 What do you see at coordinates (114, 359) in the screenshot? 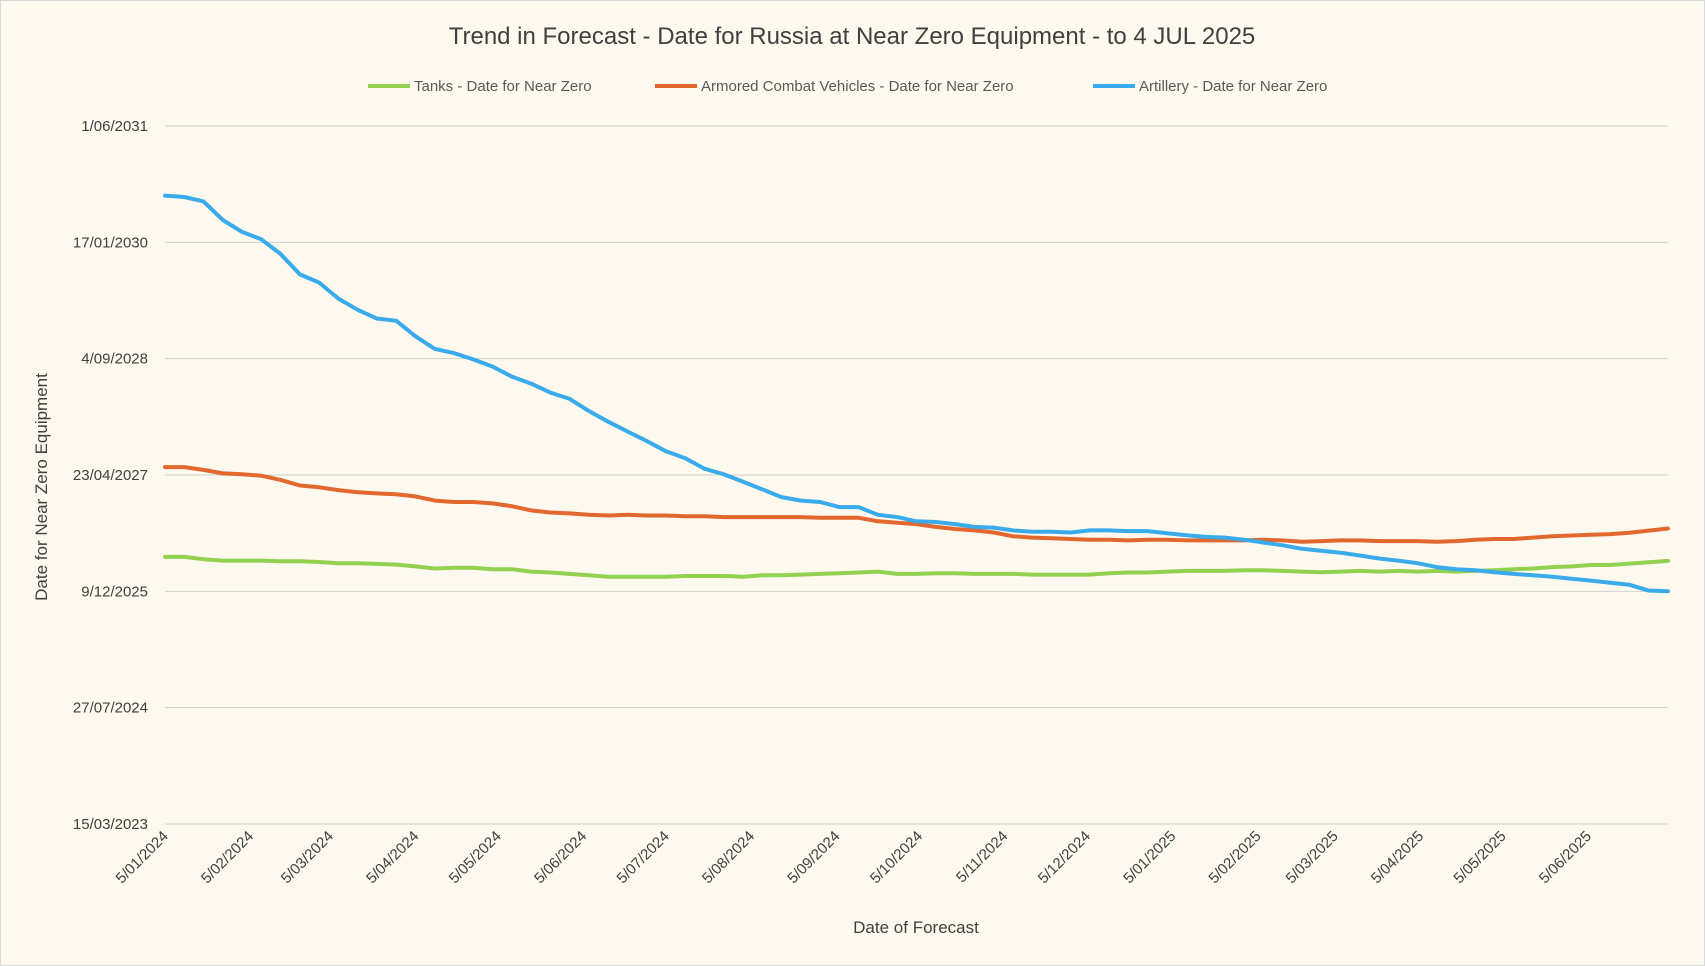
I see `y-tick-label: 4/09/2028` at bounding box center [114, 359].